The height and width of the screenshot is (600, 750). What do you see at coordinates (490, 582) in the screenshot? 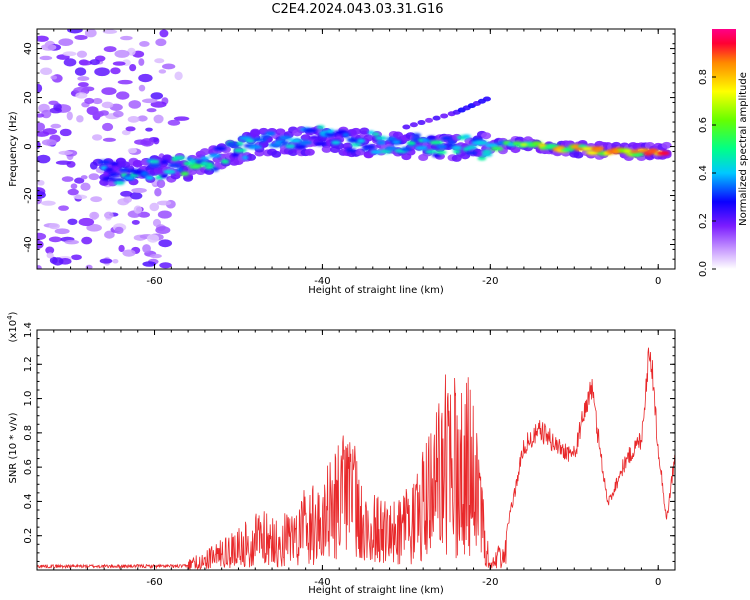
I see `x-tick-label: -20` at bounding box center [490, 582].